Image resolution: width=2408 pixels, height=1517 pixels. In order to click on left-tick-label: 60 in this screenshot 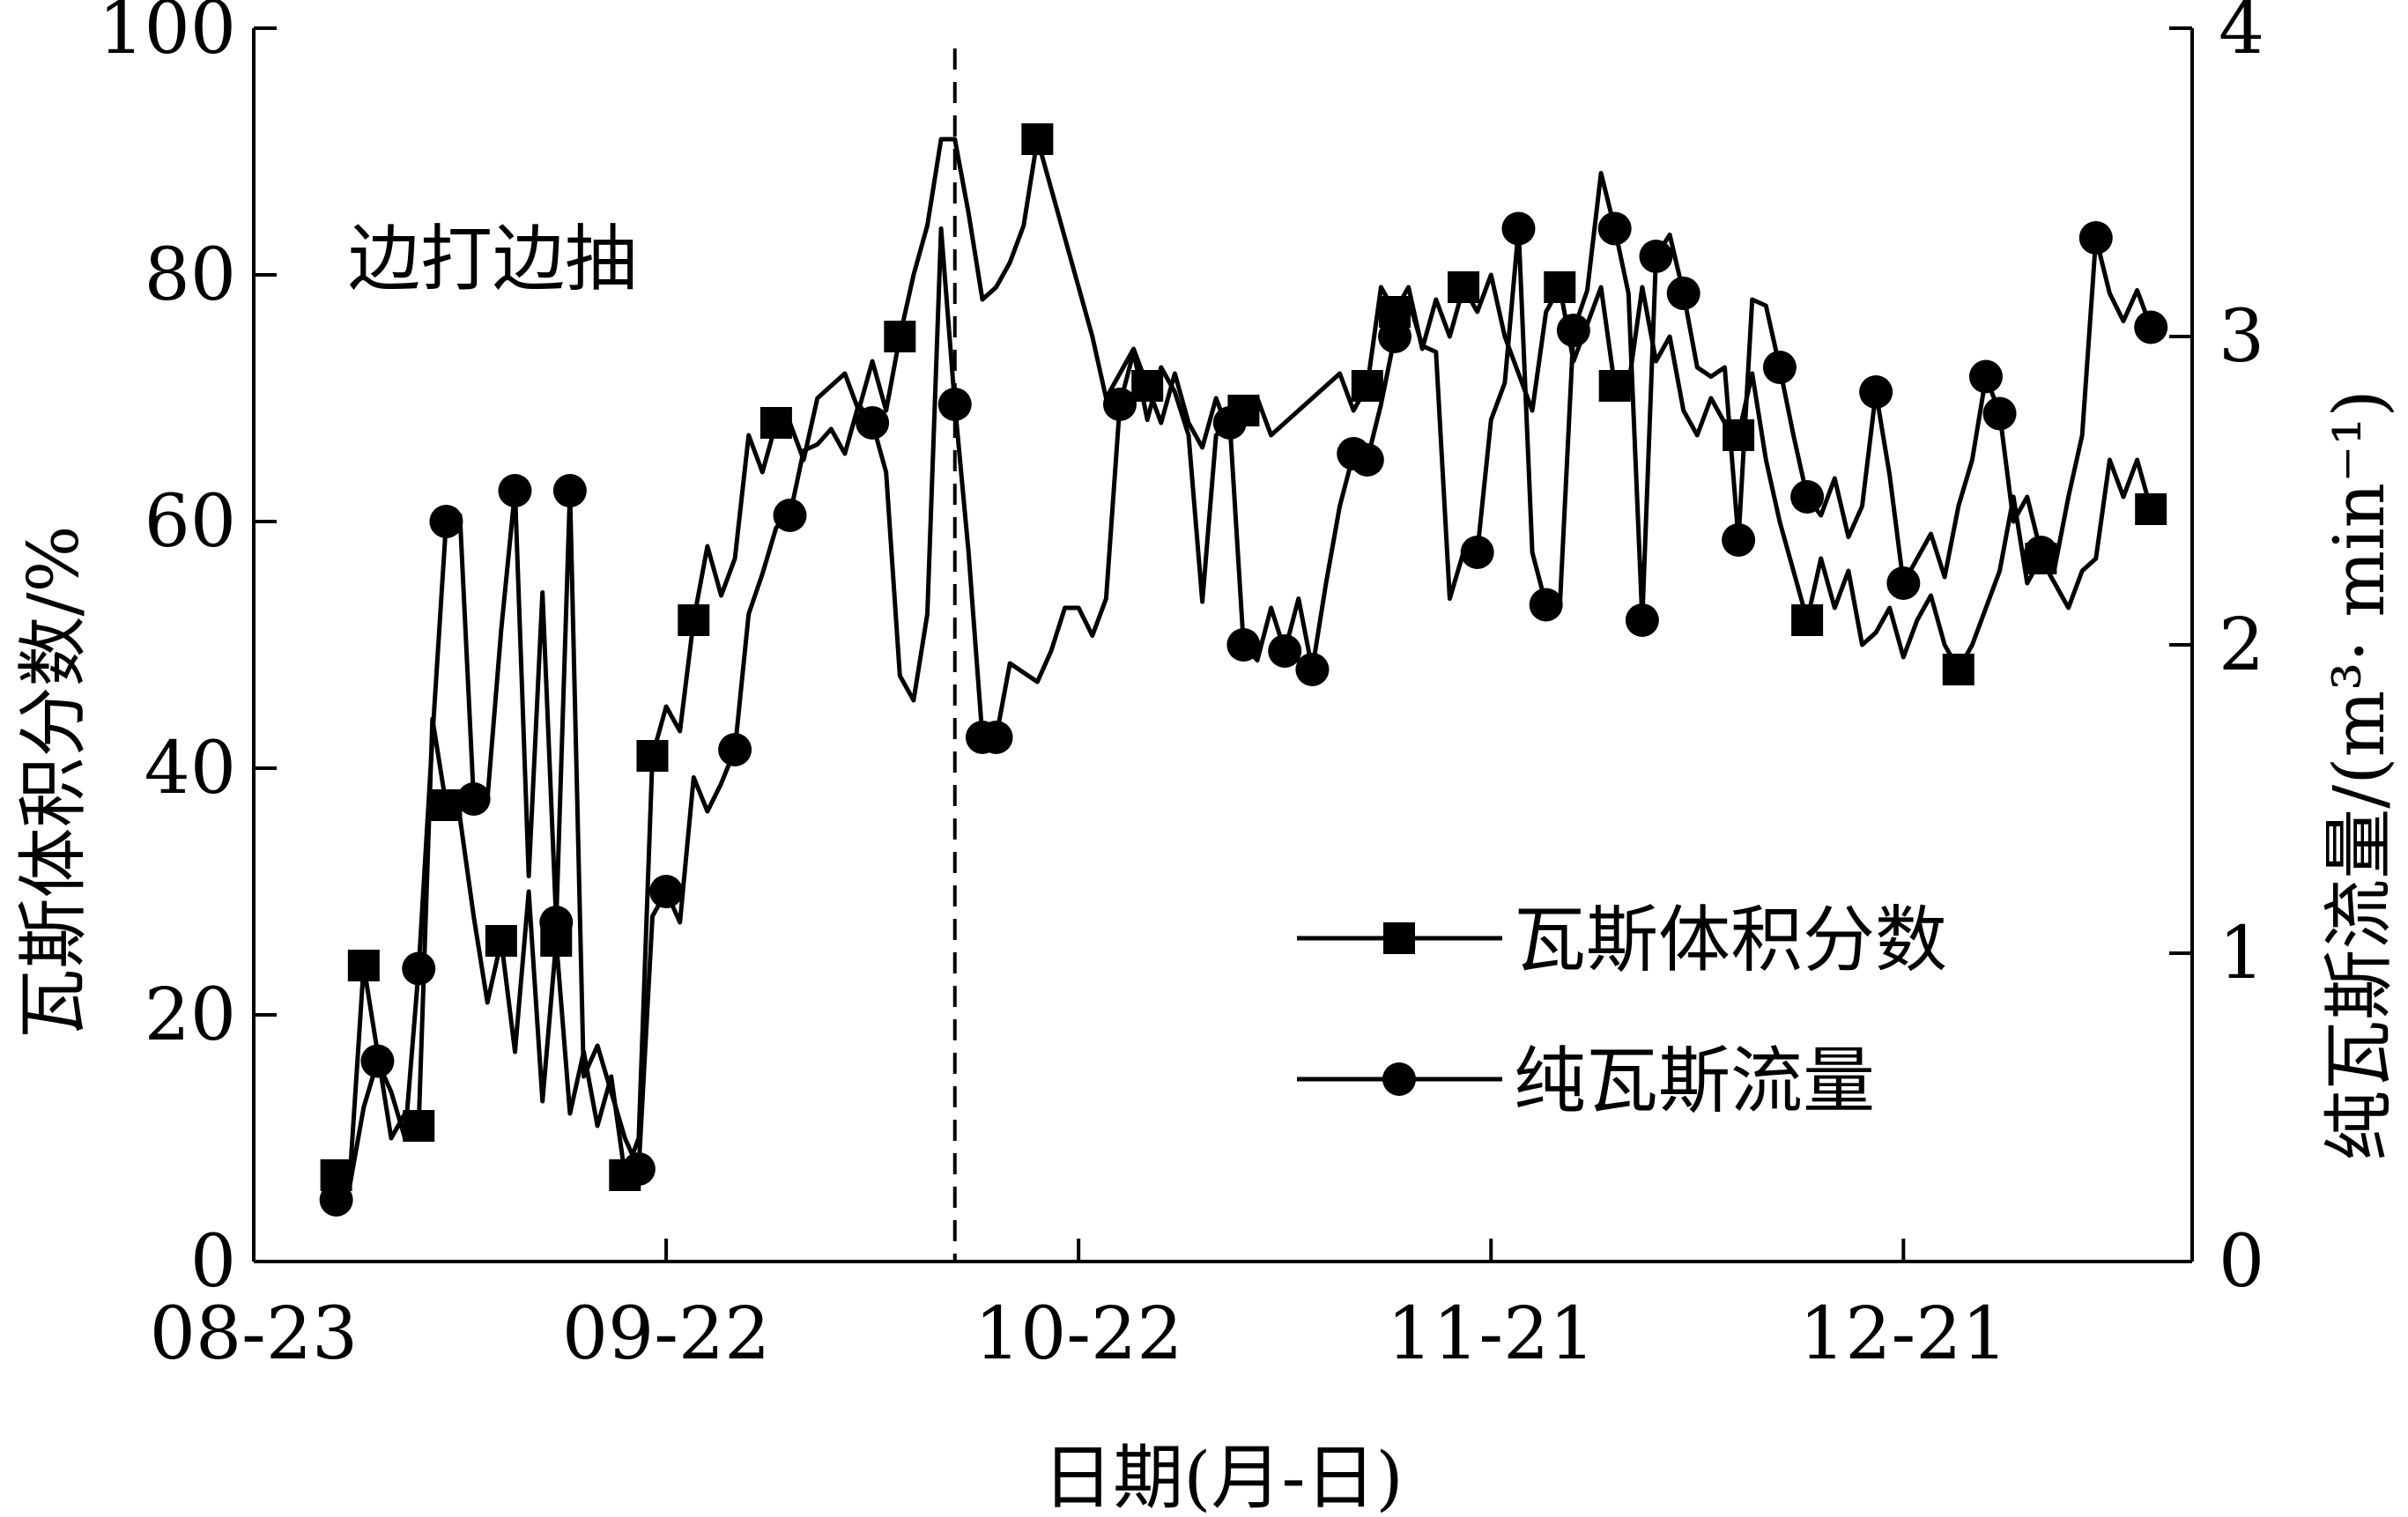, I will do `click(190, 522)`.